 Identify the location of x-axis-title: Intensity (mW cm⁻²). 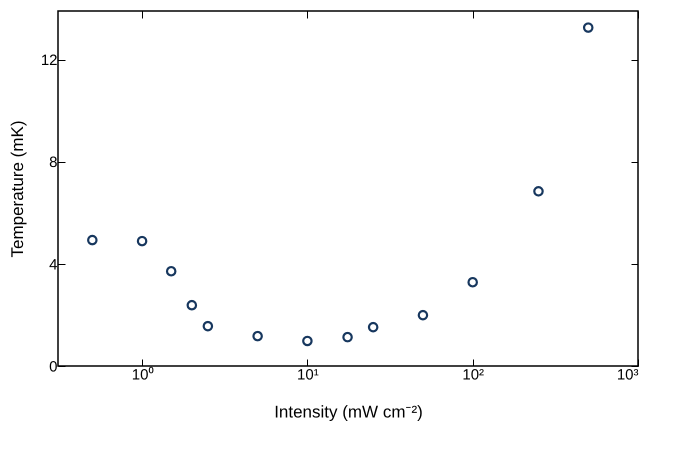
(348, 412).